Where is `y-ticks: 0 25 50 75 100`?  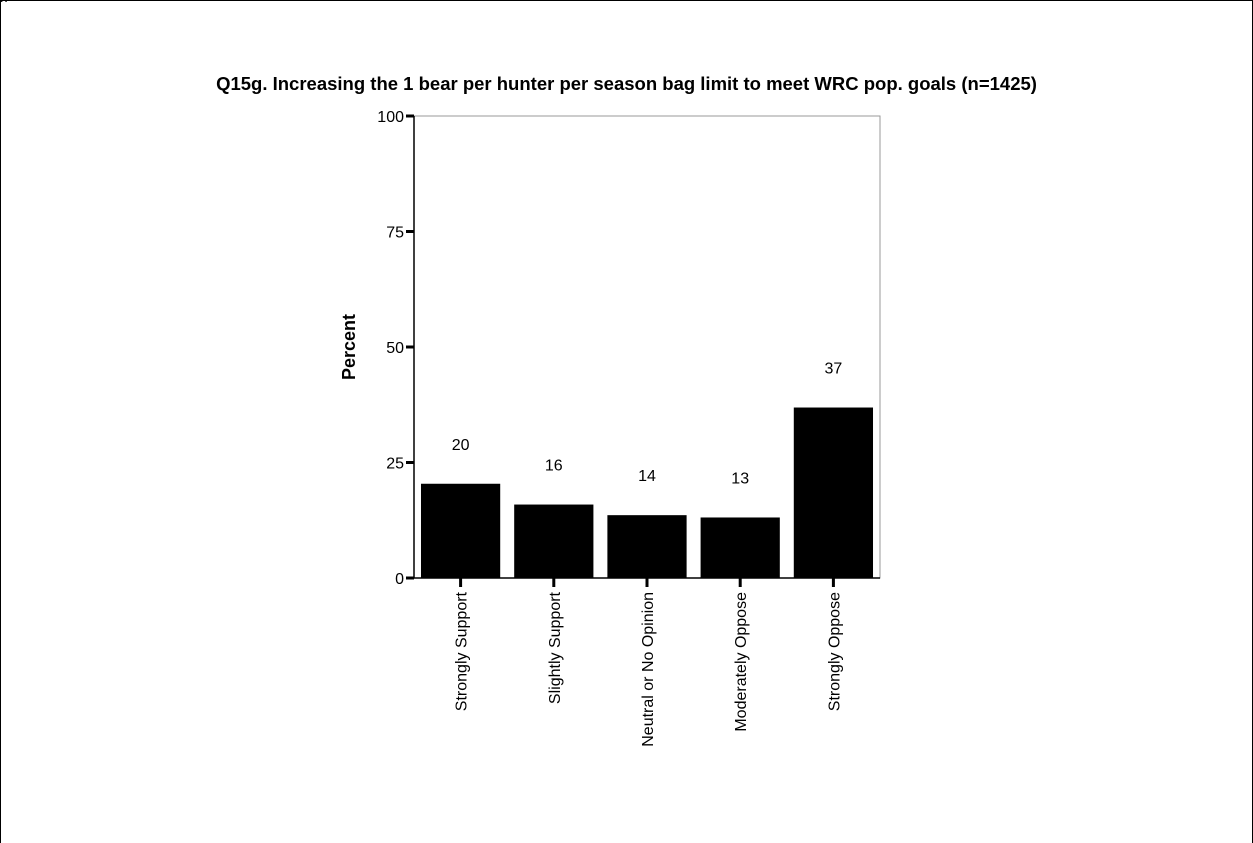
y-ticks: 0 25 50 75 100 is located at coordinates (395, 348).